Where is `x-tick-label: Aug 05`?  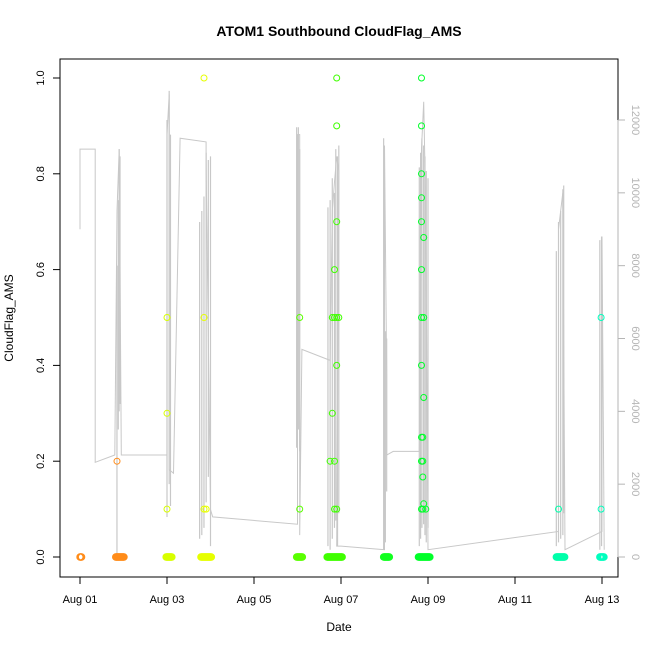
x-tick-label: Aug 05 is located at coordinates (254, 600).